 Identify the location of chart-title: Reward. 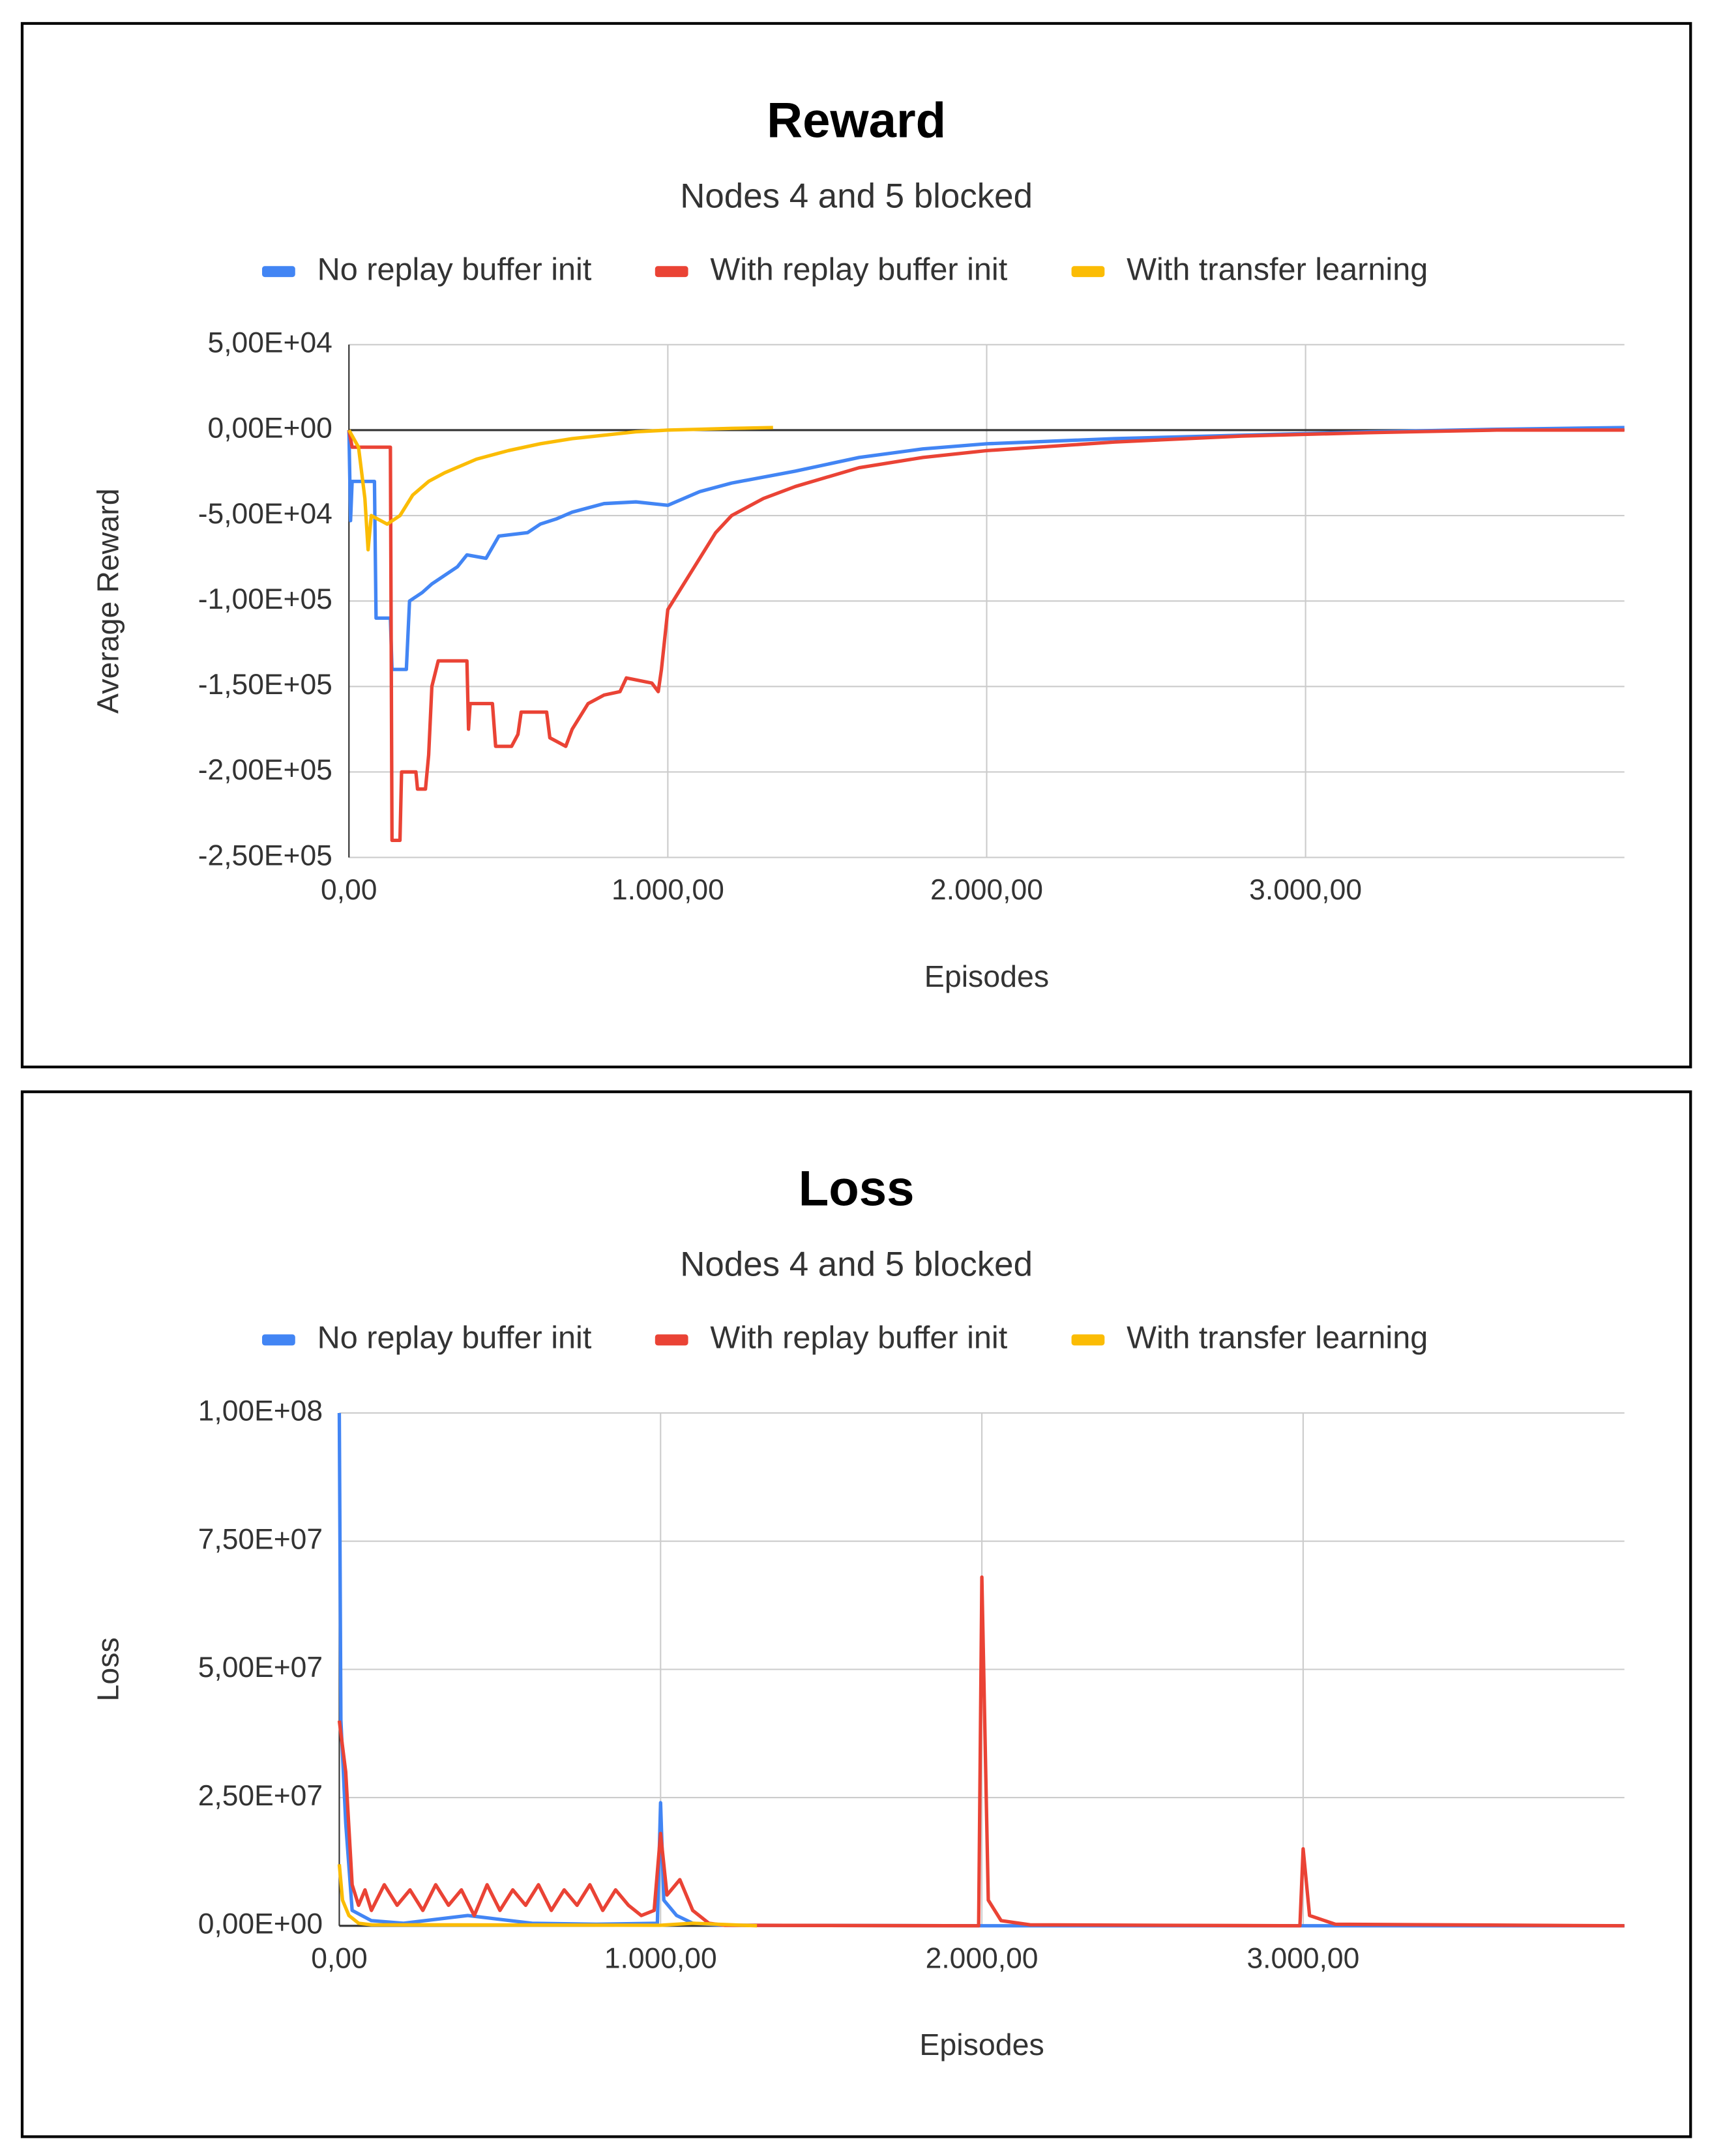
(856, 120).